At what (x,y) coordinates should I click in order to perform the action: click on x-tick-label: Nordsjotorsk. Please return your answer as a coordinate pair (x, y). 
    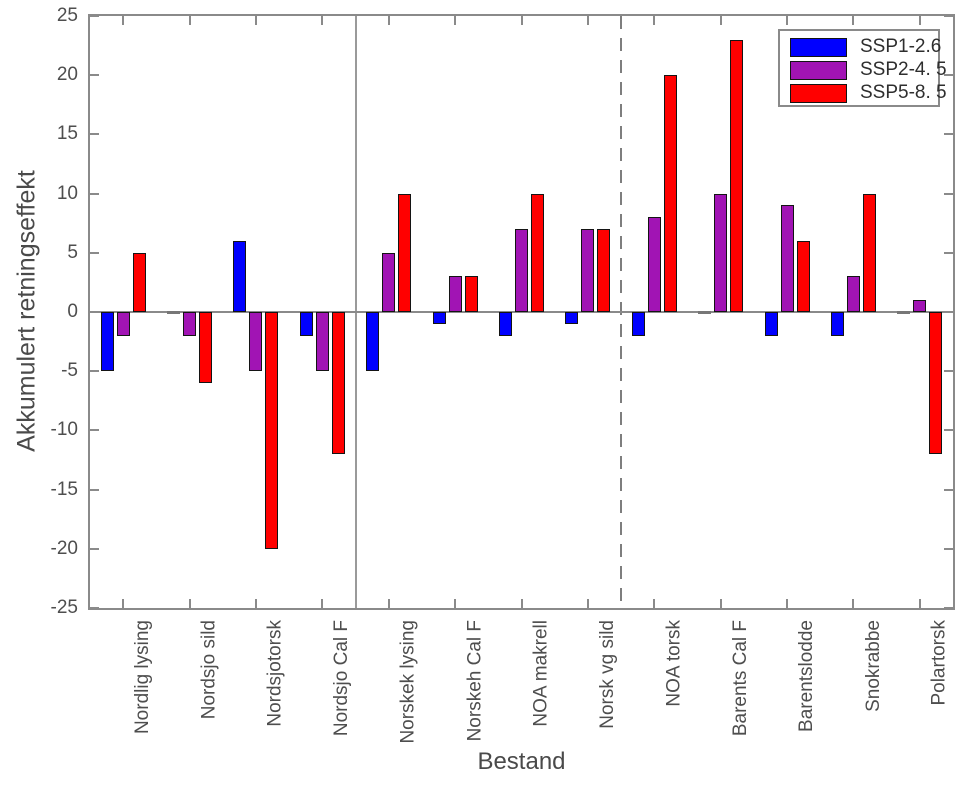
    Looking at the image, I should click on (275, 673).